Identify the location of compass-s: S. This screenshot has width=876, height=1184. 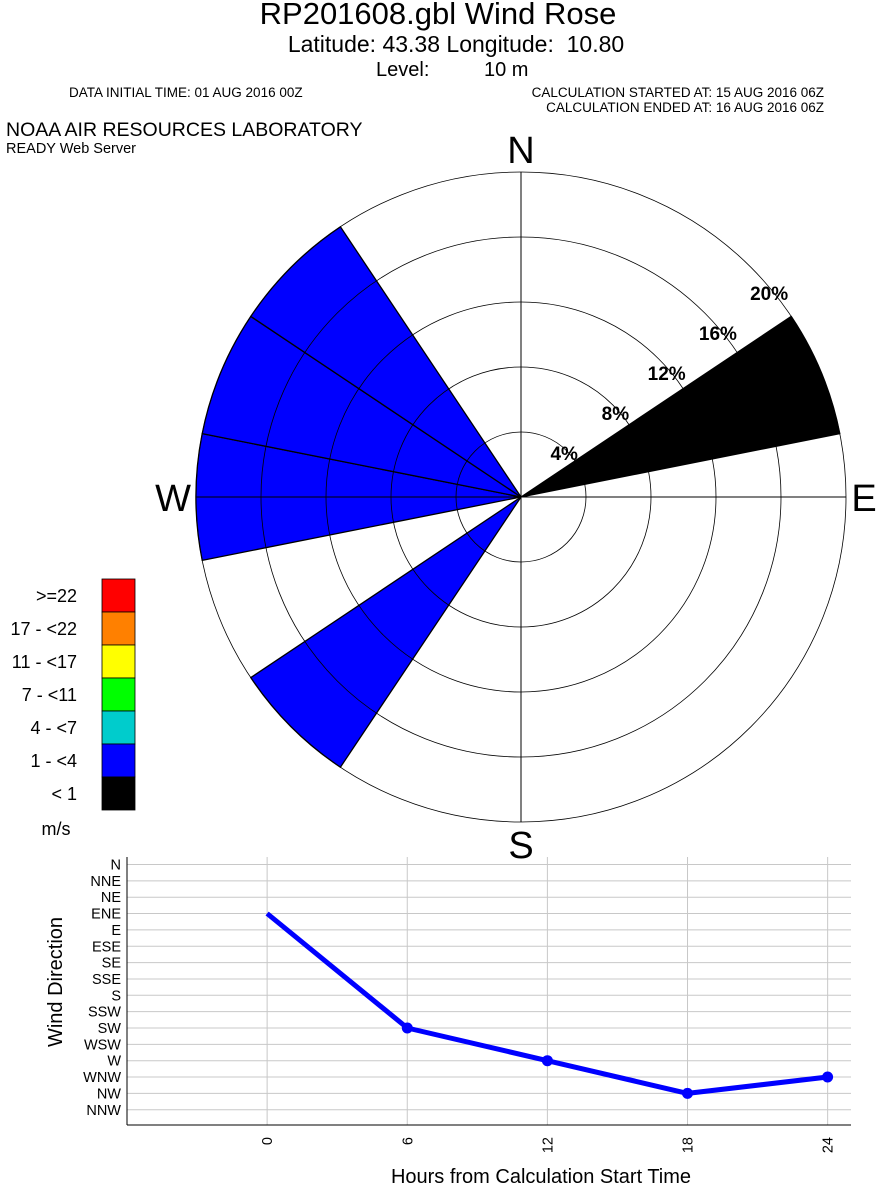
(520, 846).